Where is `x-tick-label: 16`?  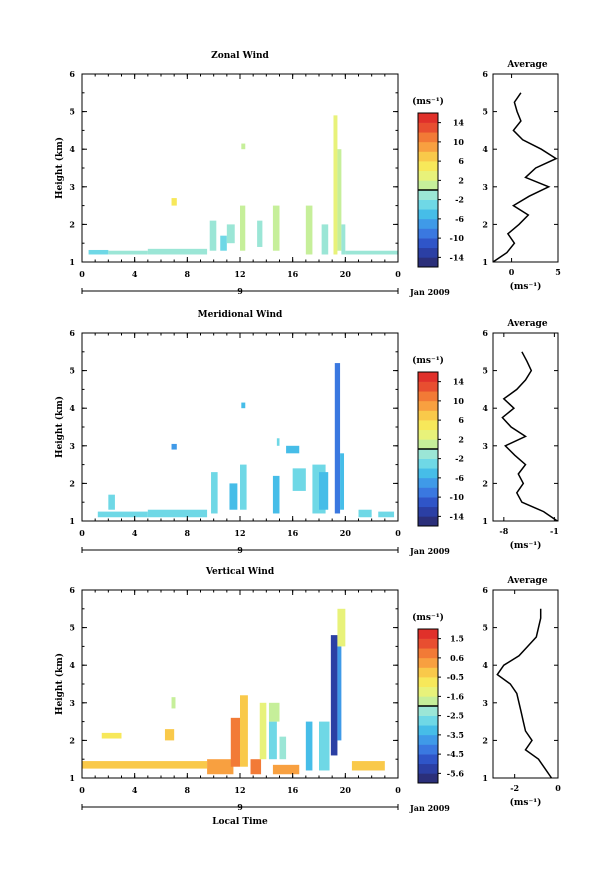 x-tick-label: 16 is located at coordinates (293, 790).